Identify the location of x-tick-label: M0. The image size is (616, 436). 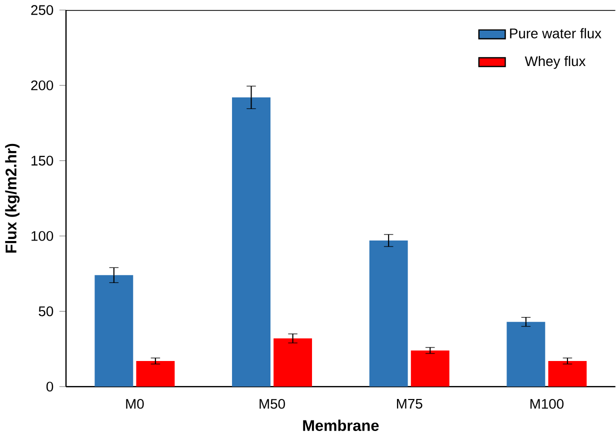
(135, 403).